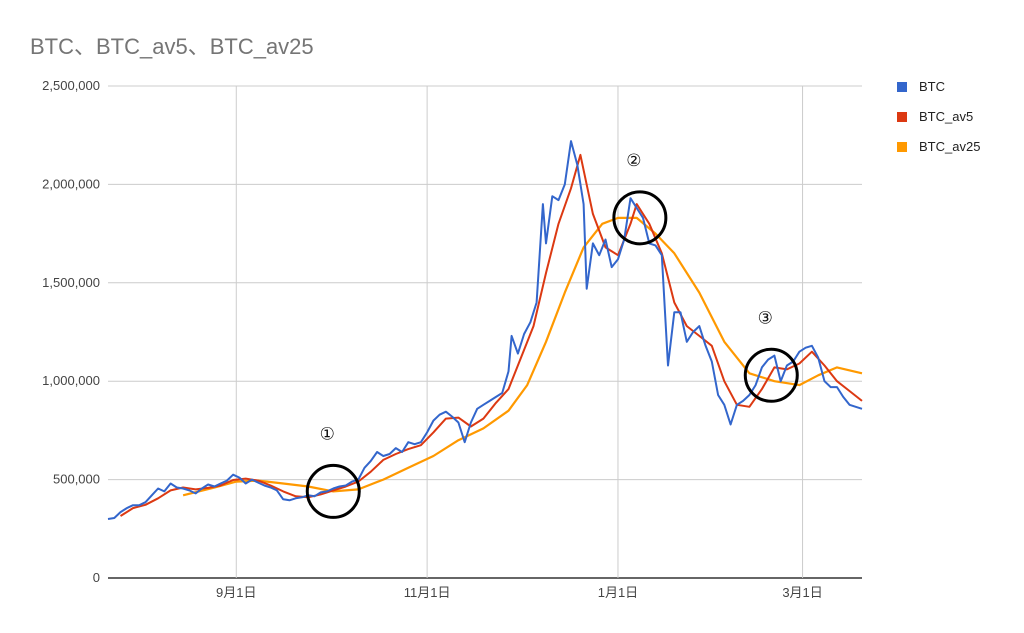 This screenshot has width=1024, height=633. What do you see at coordinates (633, 161) in the screenshot?
I see `annotation-label-2: ②` at bounding box center [633, 161].